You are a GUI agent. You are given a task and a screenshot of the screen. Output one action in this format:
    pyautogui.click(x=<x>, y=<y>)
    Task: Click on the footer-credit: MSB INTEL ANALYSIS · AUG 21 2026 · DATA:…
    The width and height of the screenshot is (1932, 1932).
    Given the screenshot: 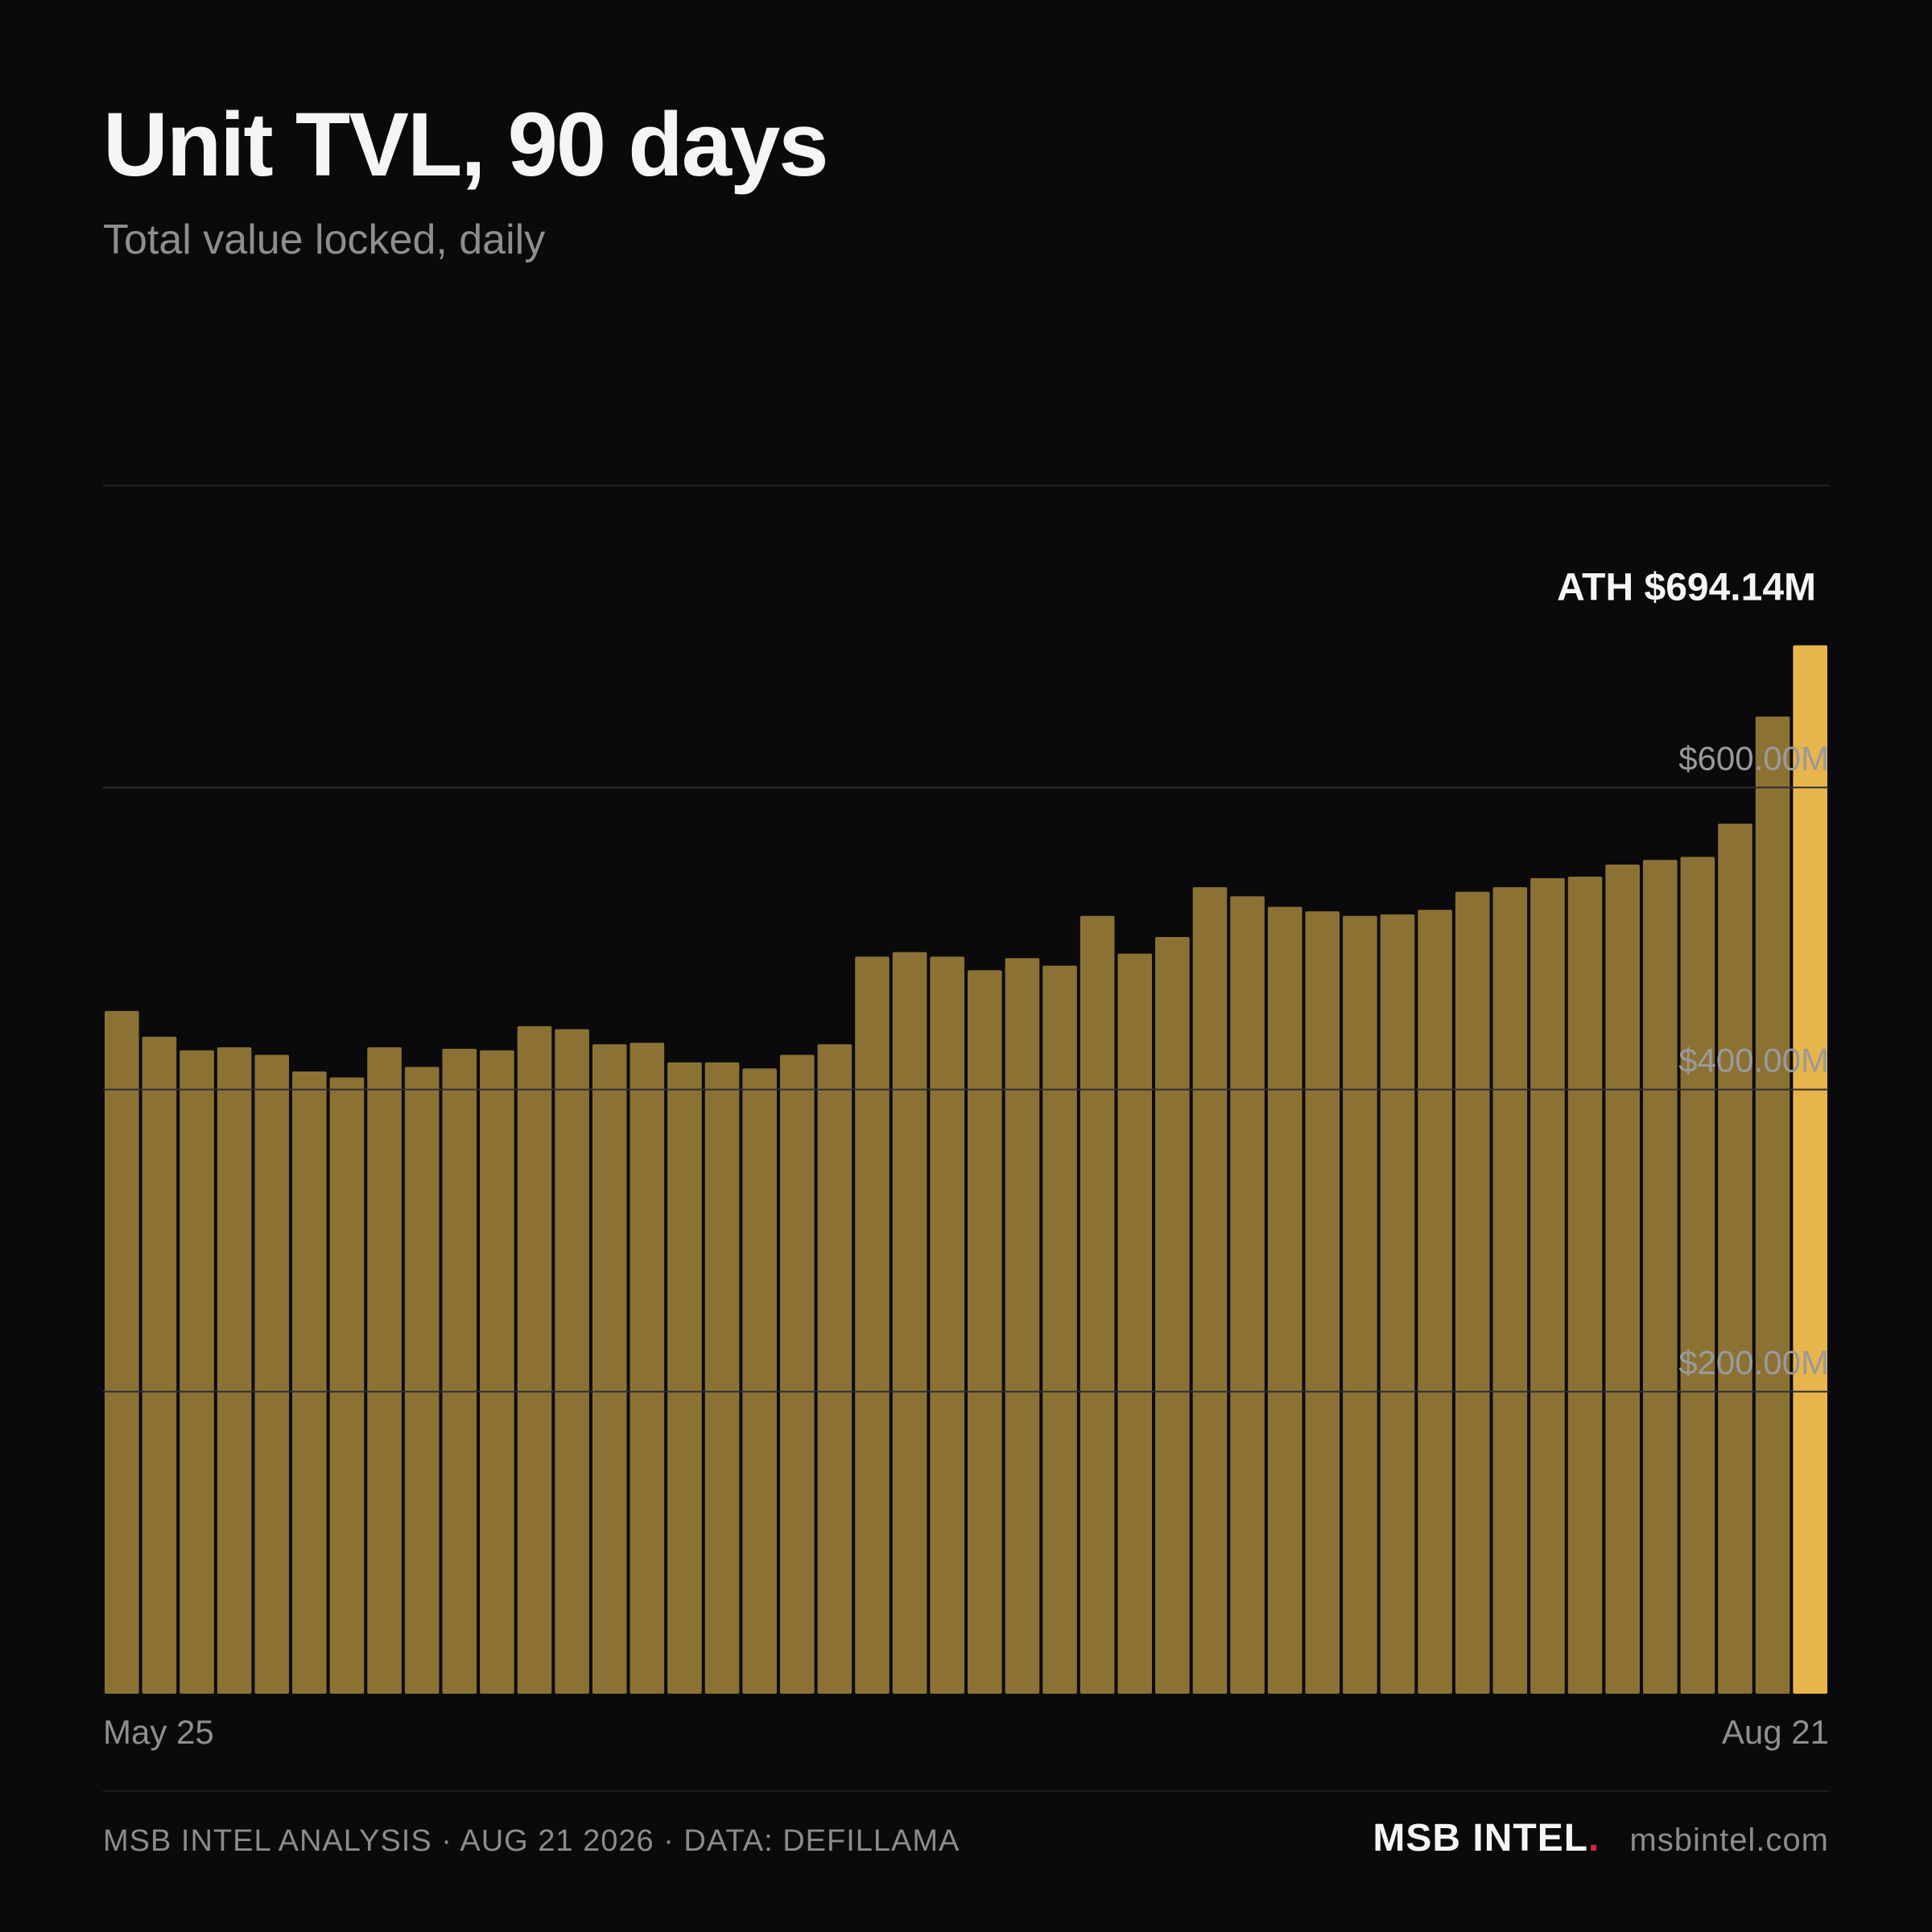 What is the action you would take?
    pyautogui.click(x=531, y=1841)
    